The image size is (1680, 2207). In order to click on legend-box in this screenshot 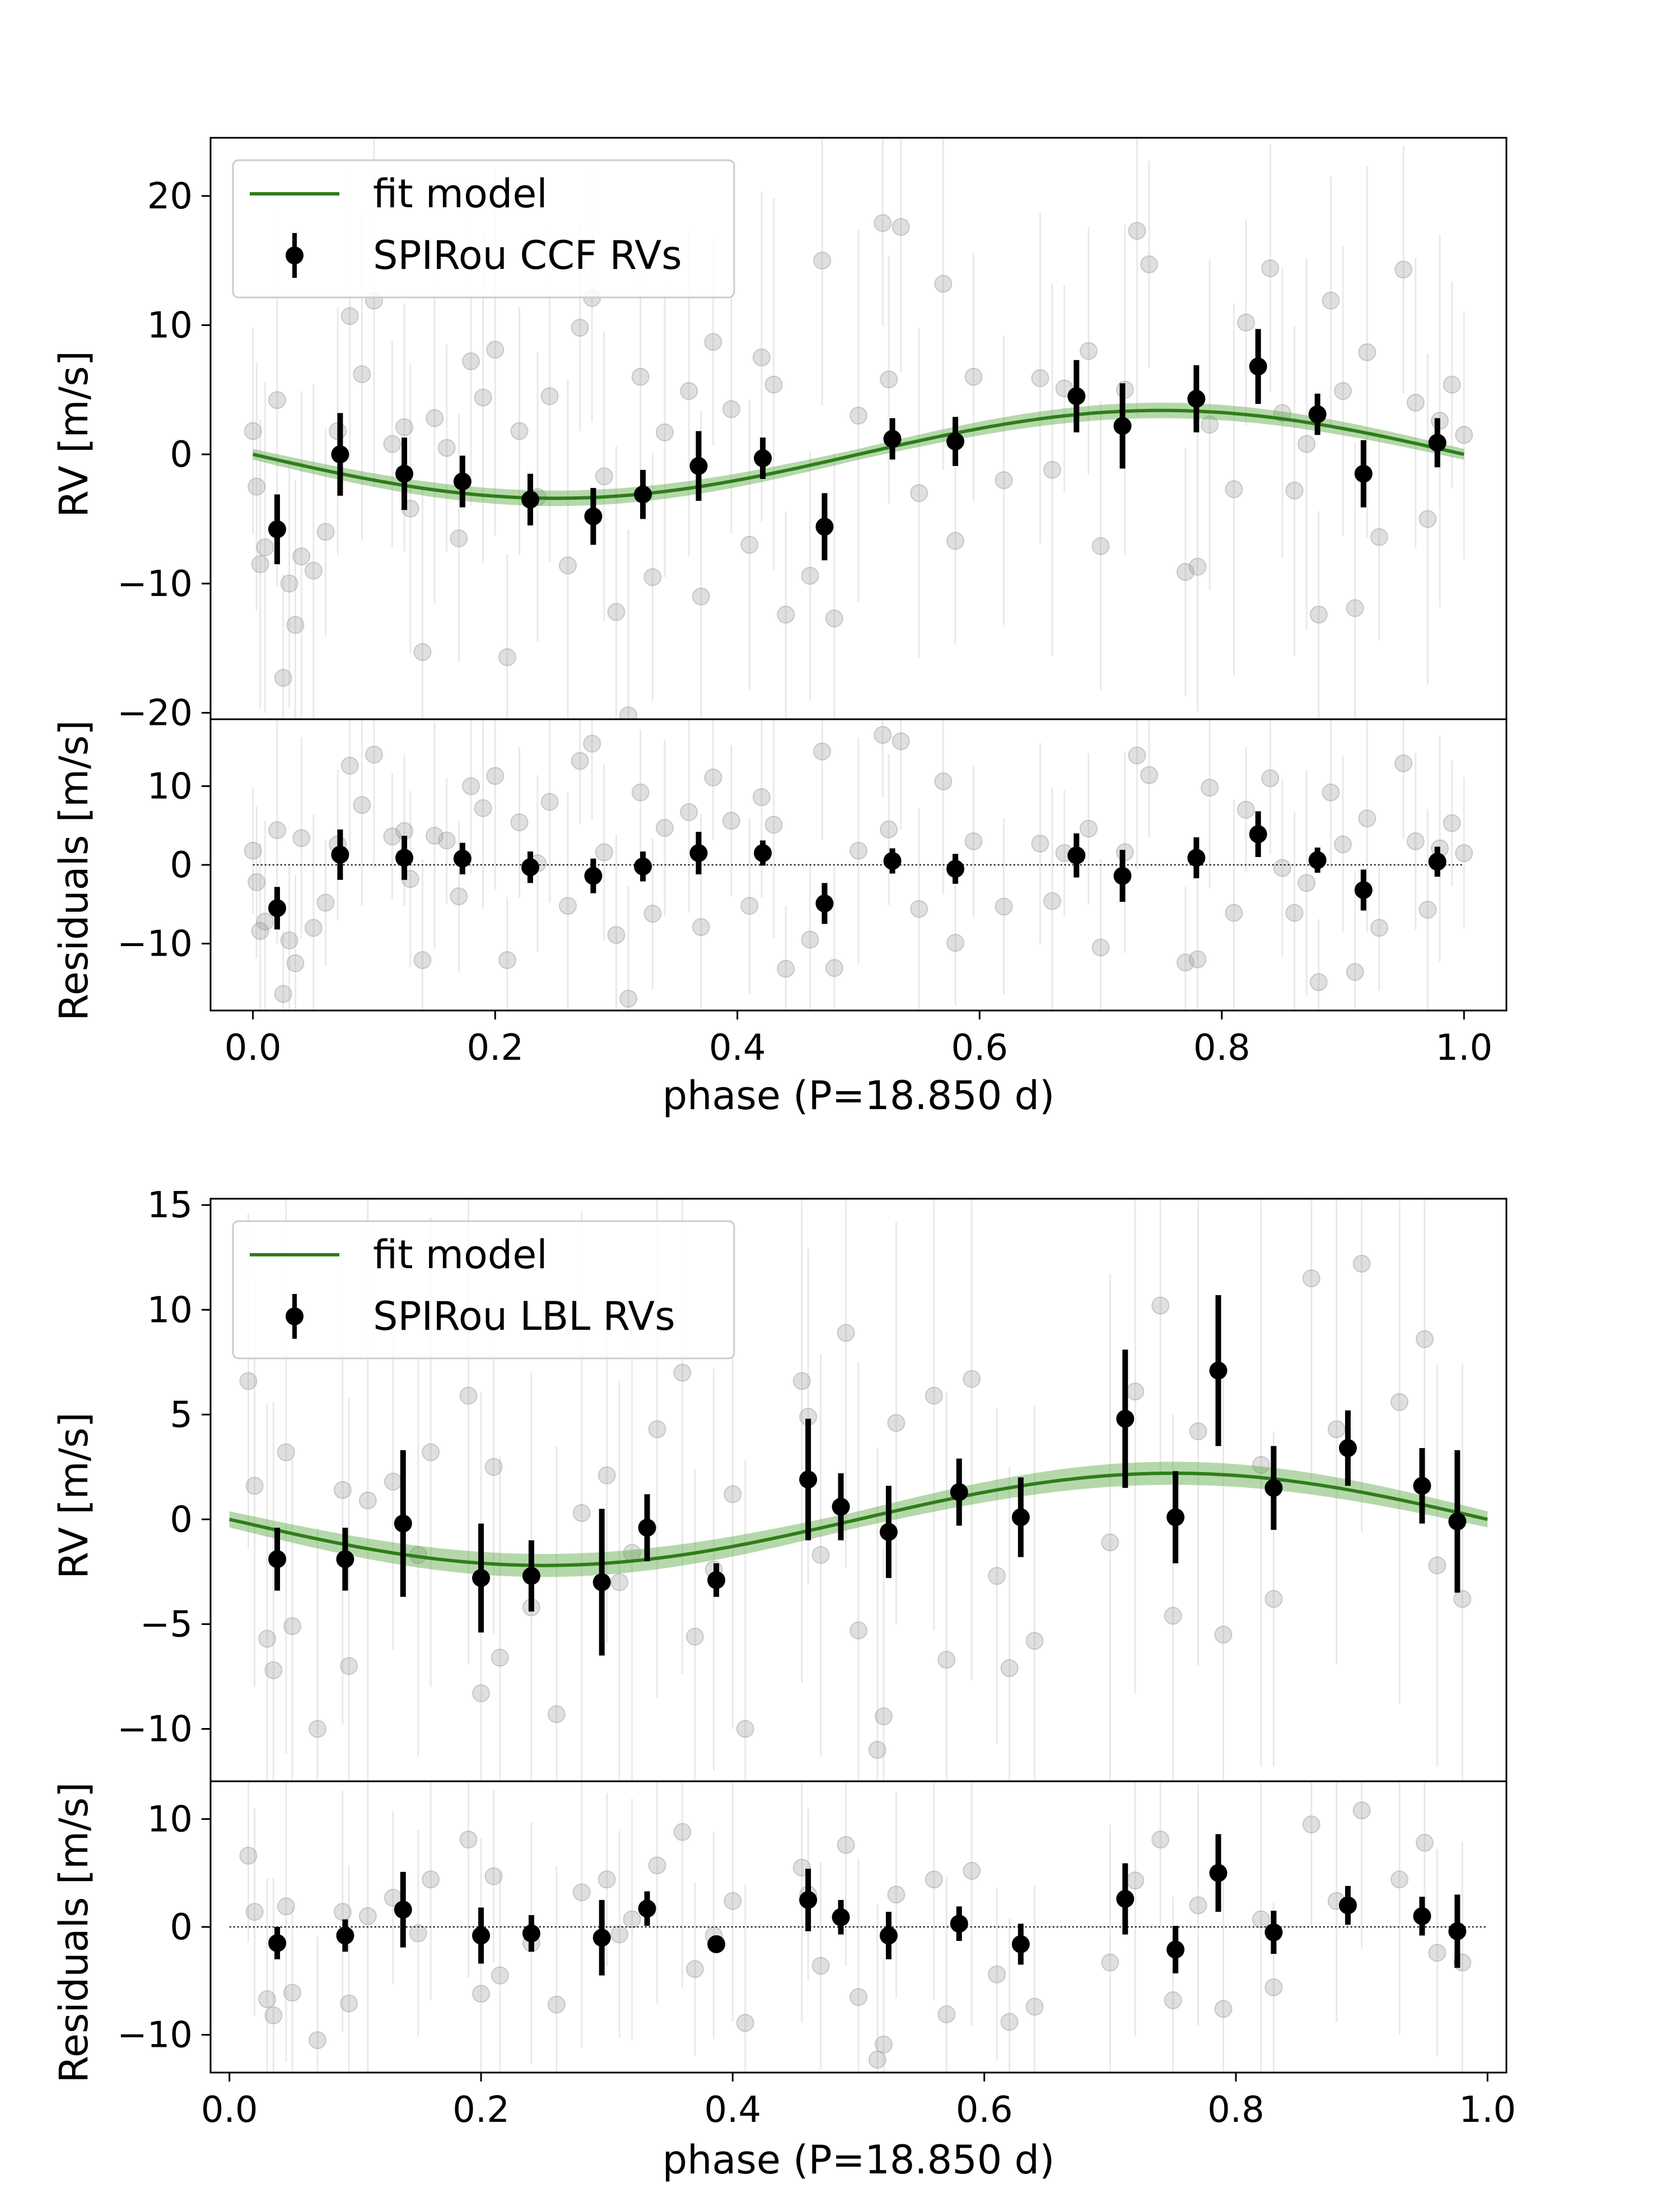, I will do `click(484, 1289)`.